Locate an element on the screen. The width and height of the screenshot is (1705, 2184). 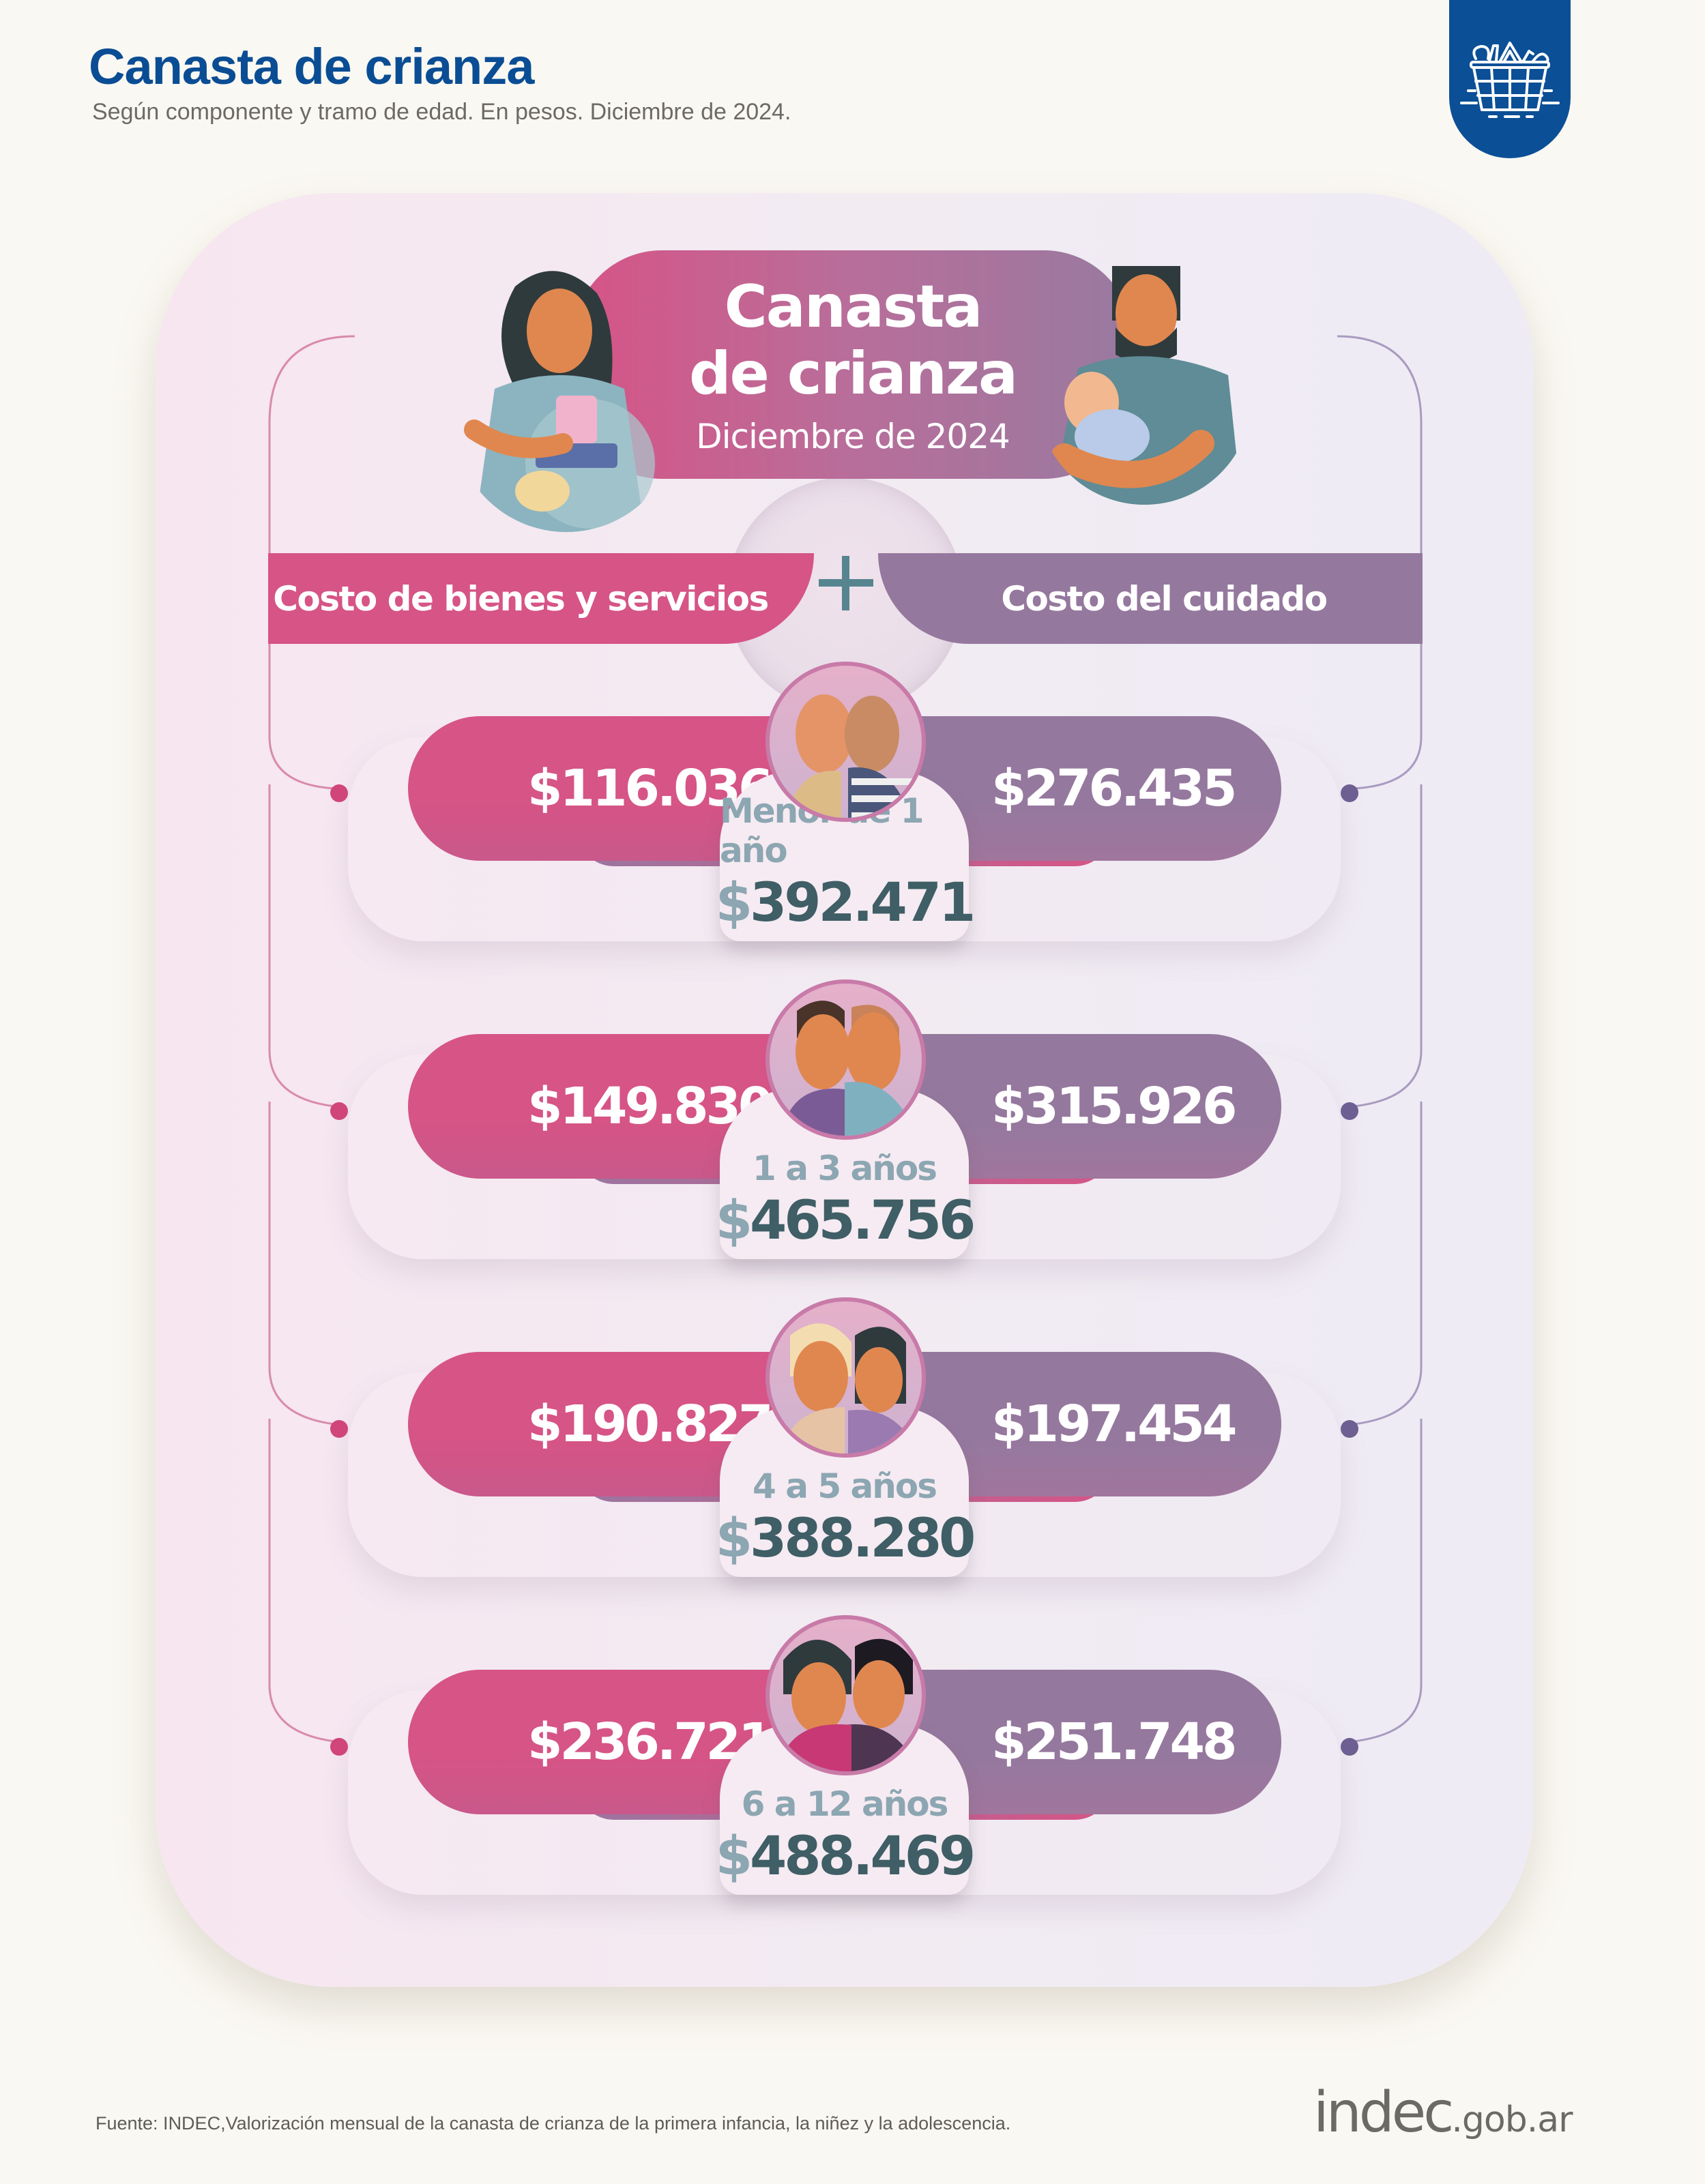
shopping-basket-icon is located at coordinates (1510, 80).